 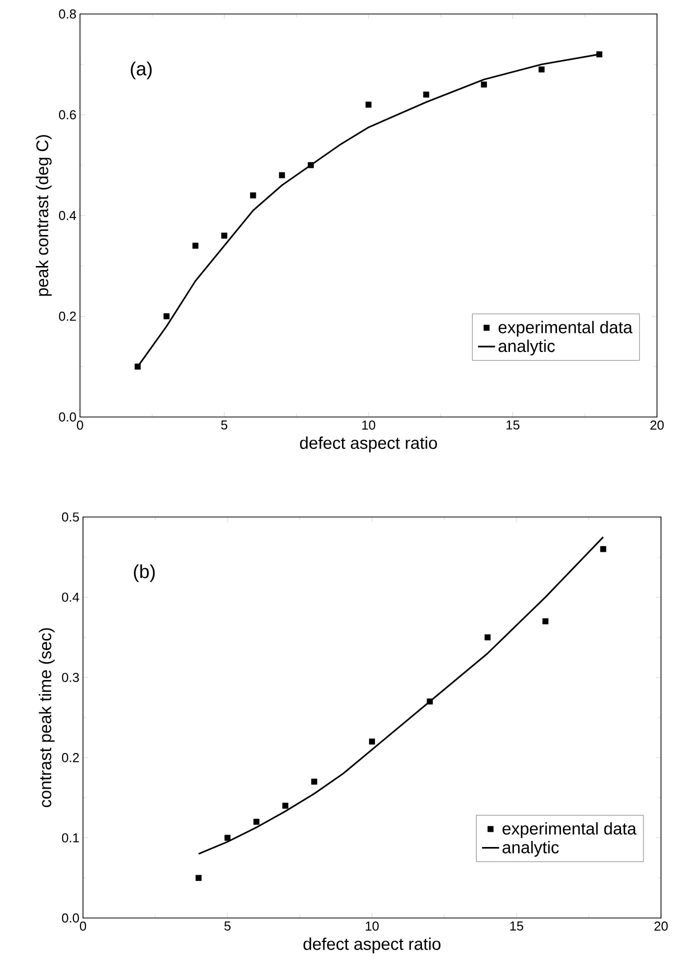 What do you see at coordinates (44, 215) in the screenshot?
I see `y-axis-title: peak contrast (deg C)` at bounding box center [44, 215].